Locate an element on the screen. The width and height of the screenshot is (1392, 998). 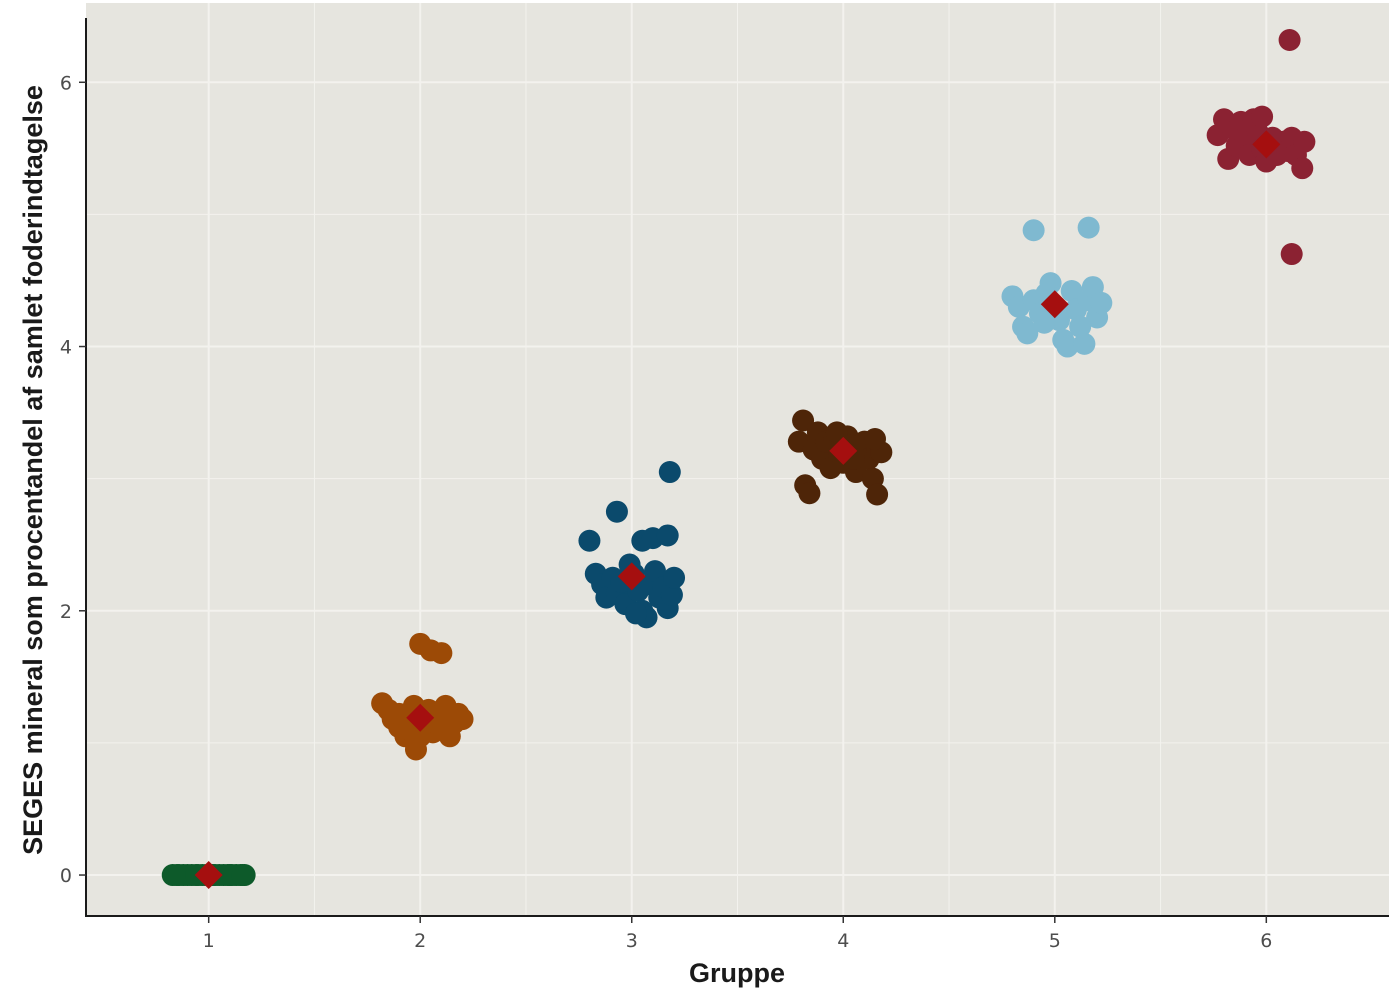
x-tick-label: 5 is located at coordinates (1055, 941).